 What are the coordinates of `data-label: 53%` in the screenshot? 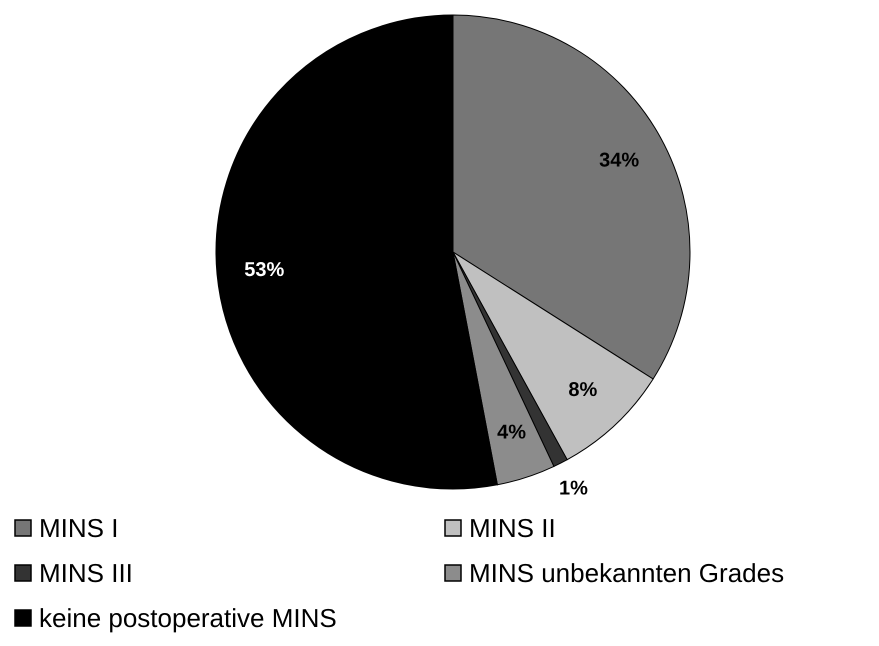 It's located at (264, 269).